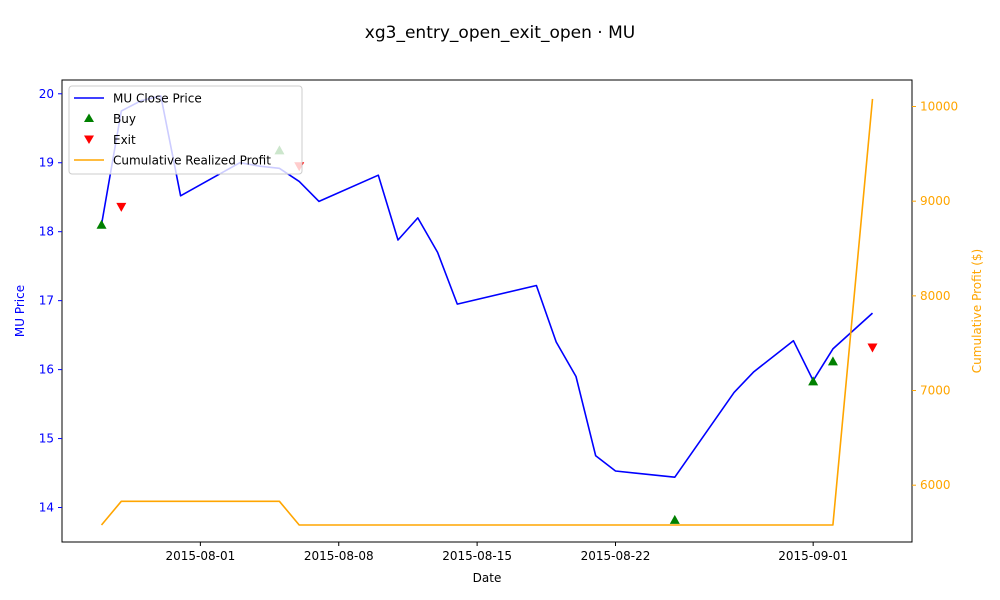 The height and width of the screenshot is (600, 1000). What do you see at coordinates (46, 439) in the screenshot?
I see `left-tick-label-1: 15` at bounding box center [46, 439].